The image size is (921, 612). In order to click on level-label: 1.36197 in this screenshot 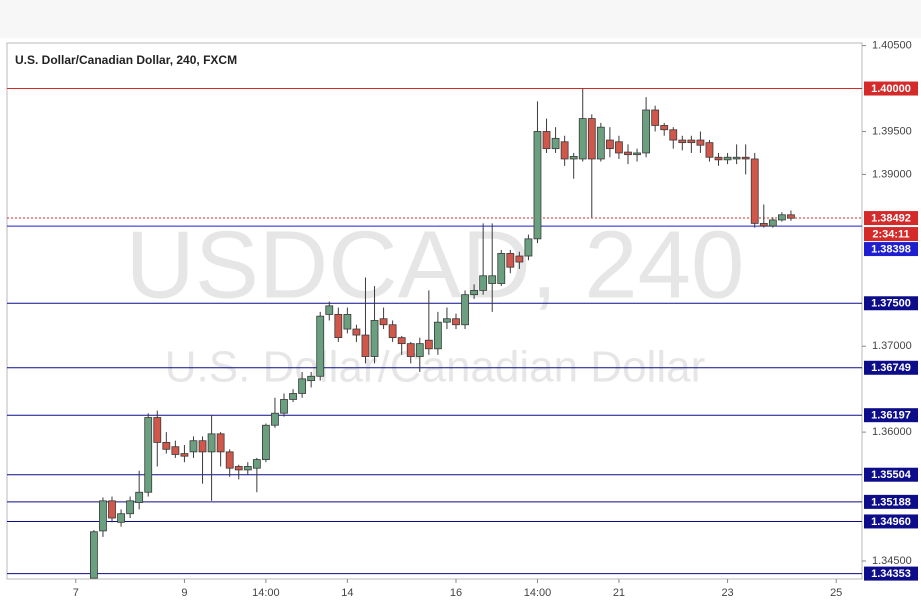, I will do `click(891, 416)`.